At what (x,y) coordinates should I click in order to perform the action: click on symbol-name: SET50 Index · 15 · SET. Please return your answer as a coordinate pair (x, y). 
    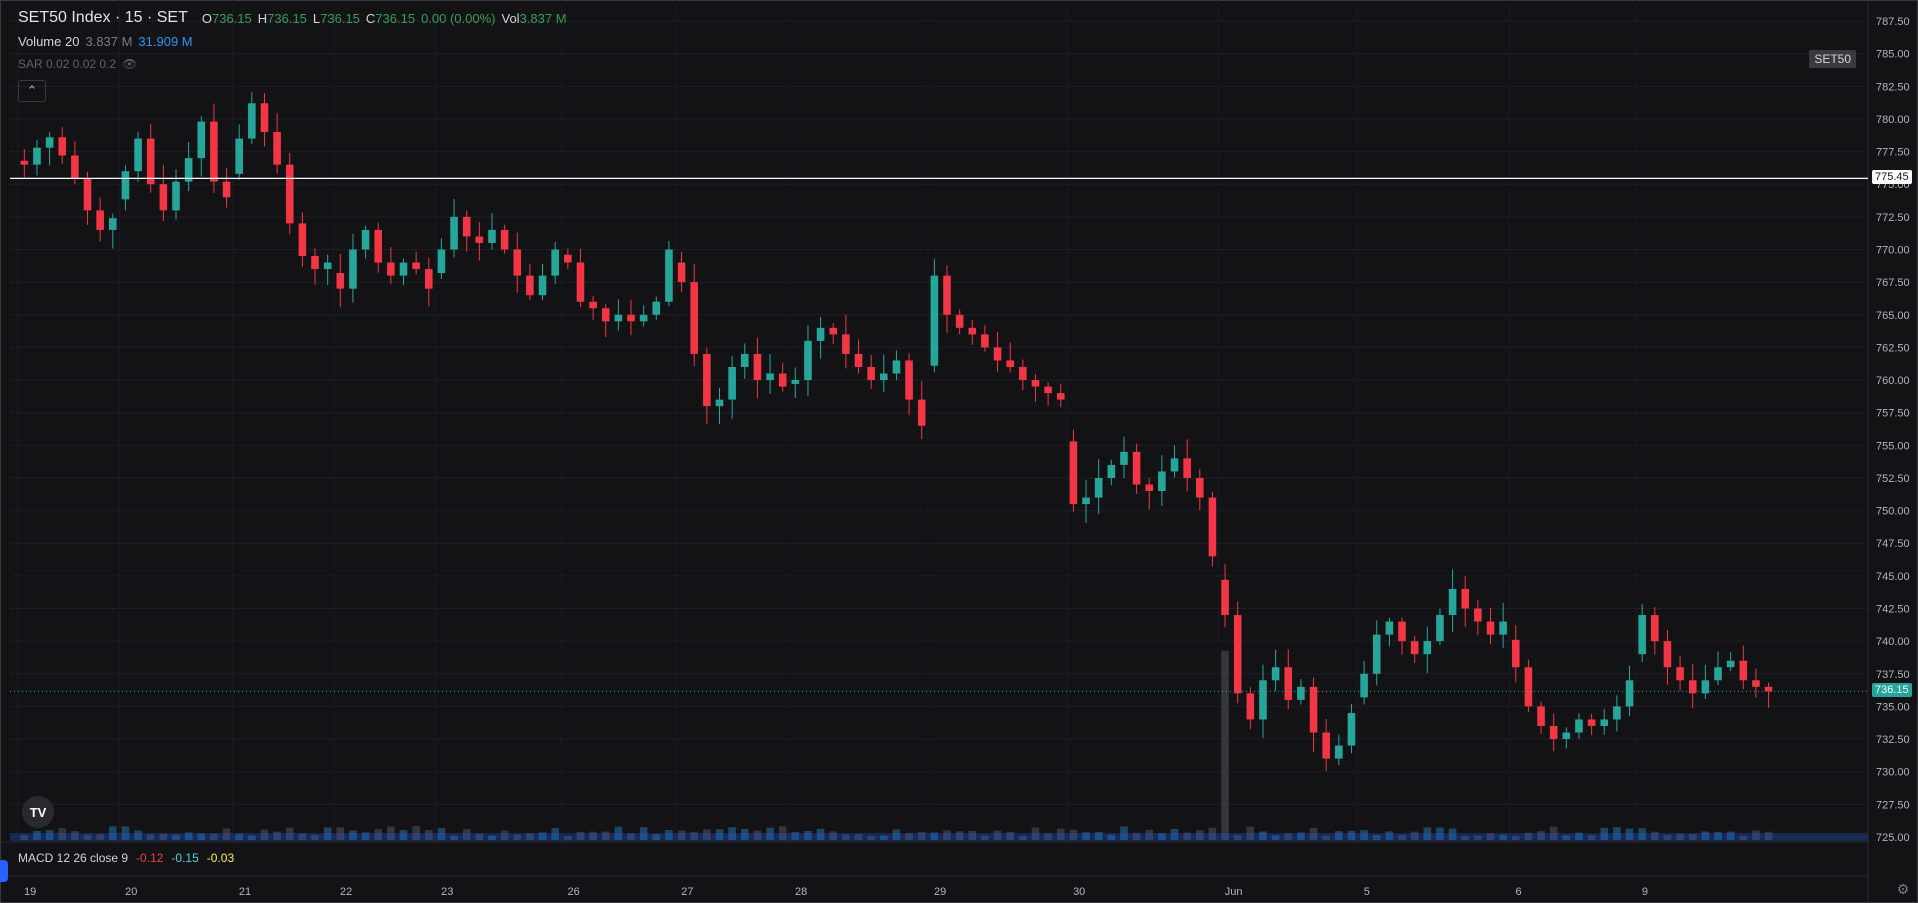
    Looking at the image, I should click on (103, 17).